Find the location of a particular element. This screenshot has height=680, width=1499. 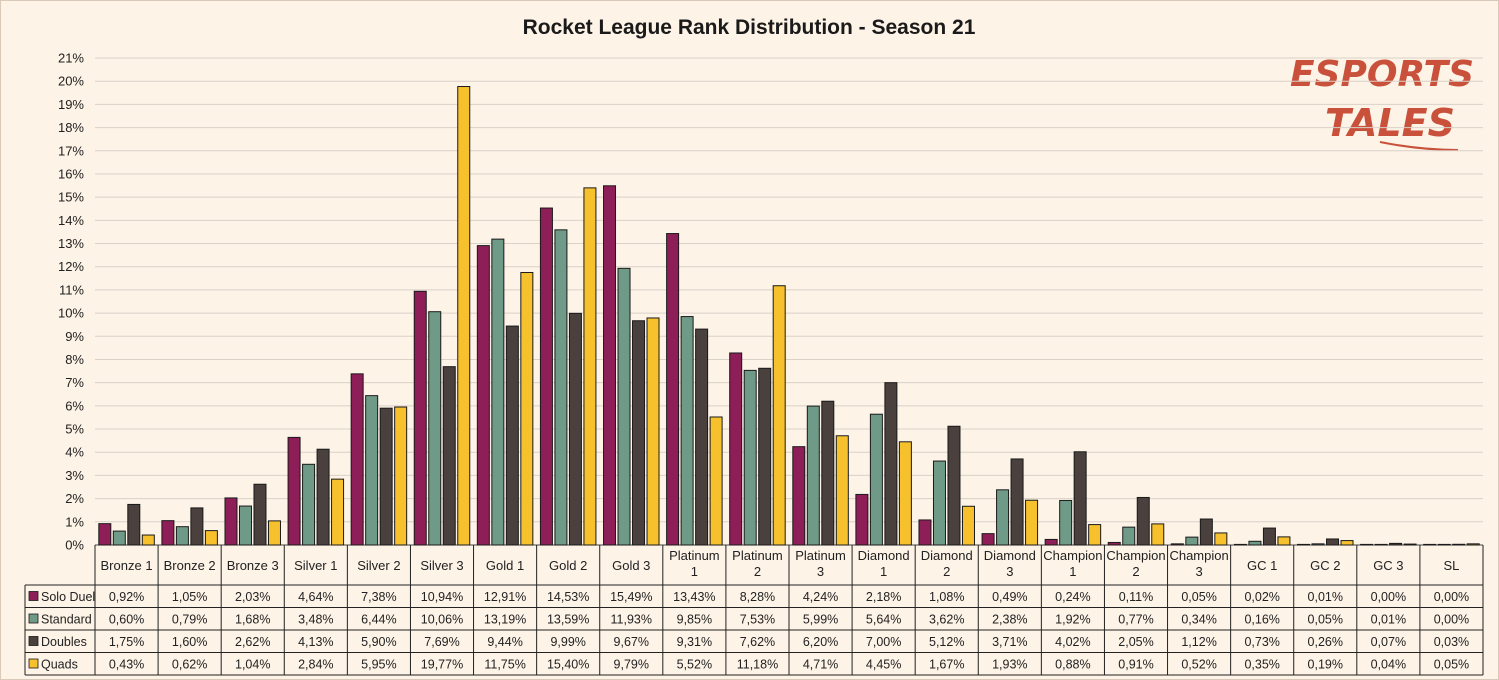

y-tick-label: 20% is located at coordinates (71, 81).